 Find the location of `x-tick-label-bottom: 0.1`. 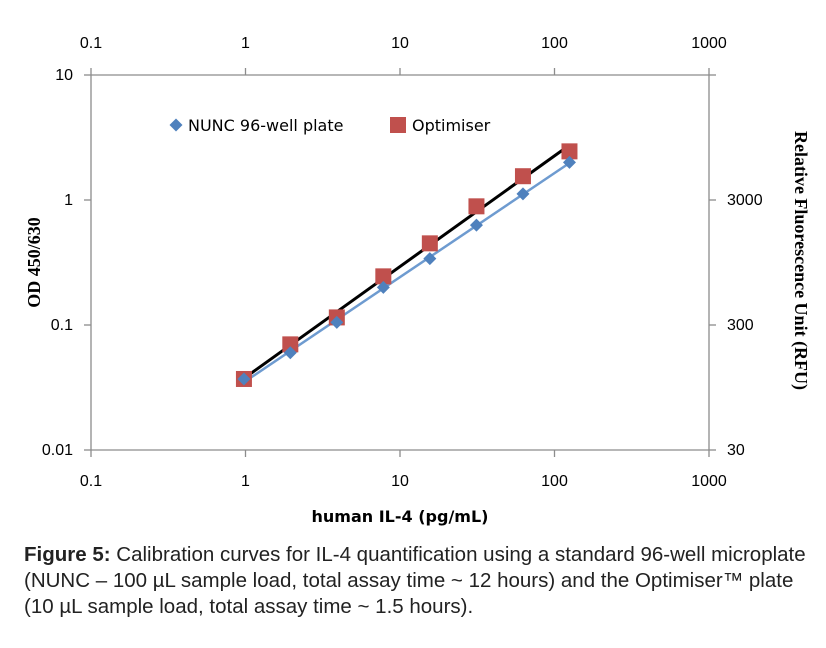

x-tick-label-bottom: 0.1 is located at coordinates (91, 481).